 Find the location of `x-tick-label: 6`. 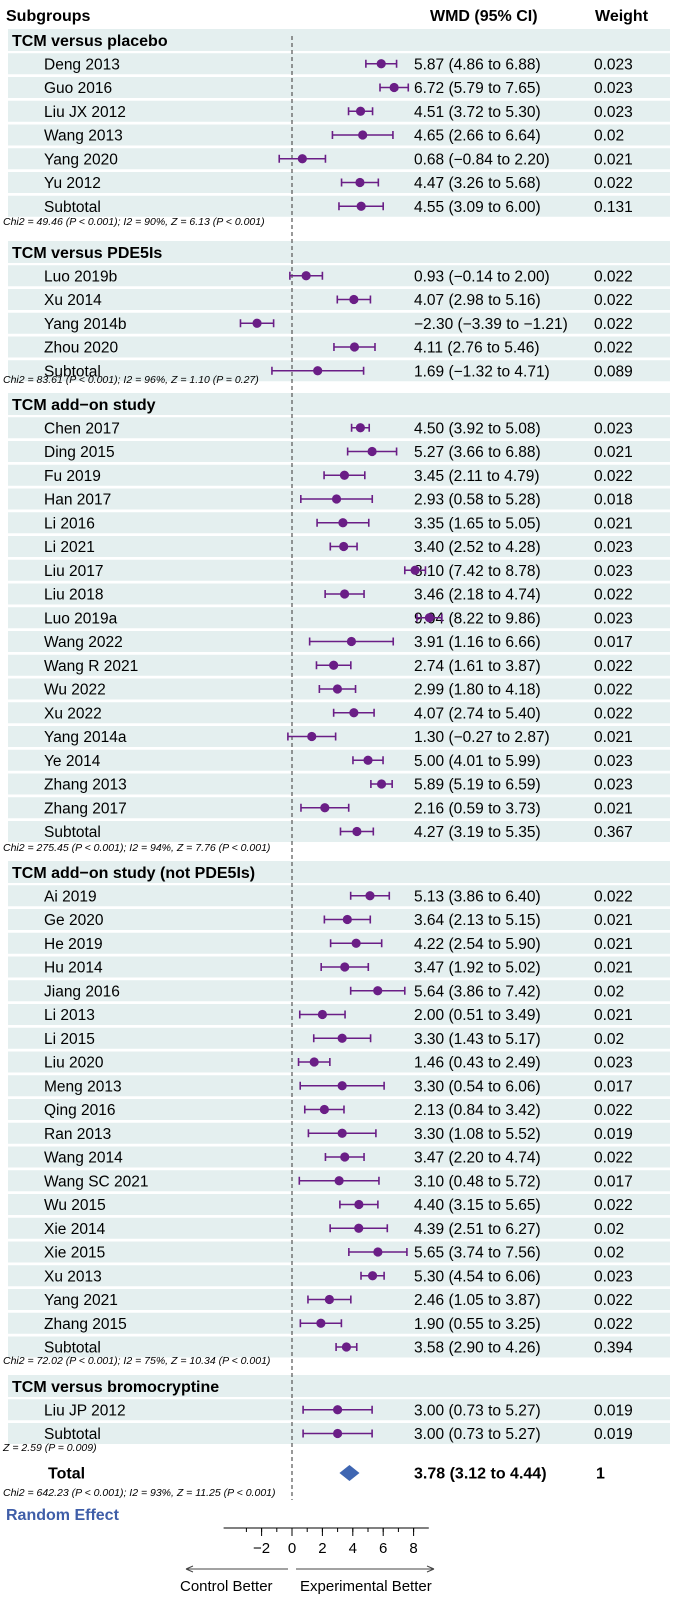

x-tick-label: 6 is located at coordinates (383, 1548).